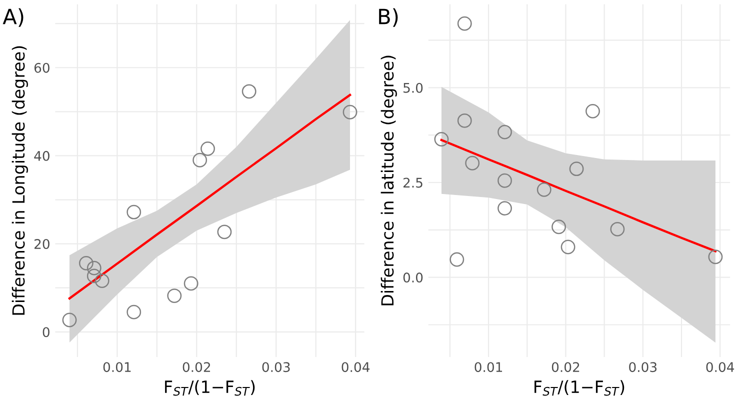 Image resolution: width=736 pixels, height=420 pixels. What do you see at coordinates (413, 277) in the screenshot?
I see `y-tick-label: 0.0` at bounding box center [413, 277].